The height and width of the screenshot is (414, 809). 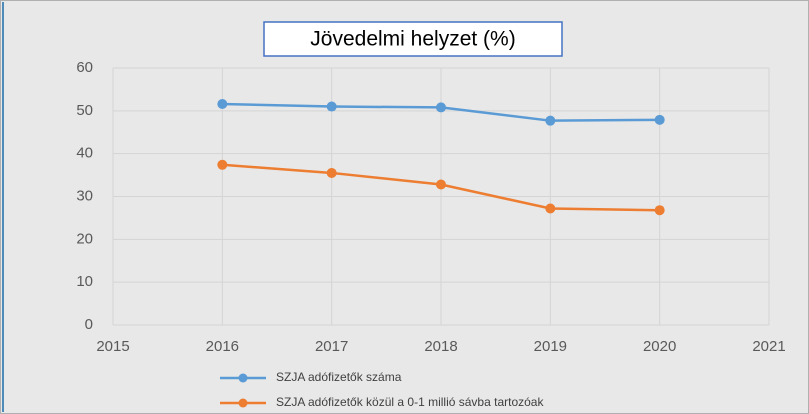 I want to click on y-tick-label: 30, so click(x=84, y=195).